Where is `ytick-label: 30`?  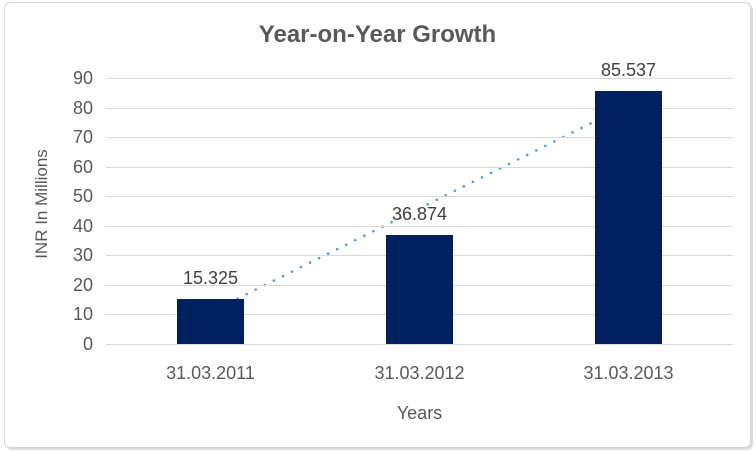
ytick-label: 30 is located at coordinates (82, 255).